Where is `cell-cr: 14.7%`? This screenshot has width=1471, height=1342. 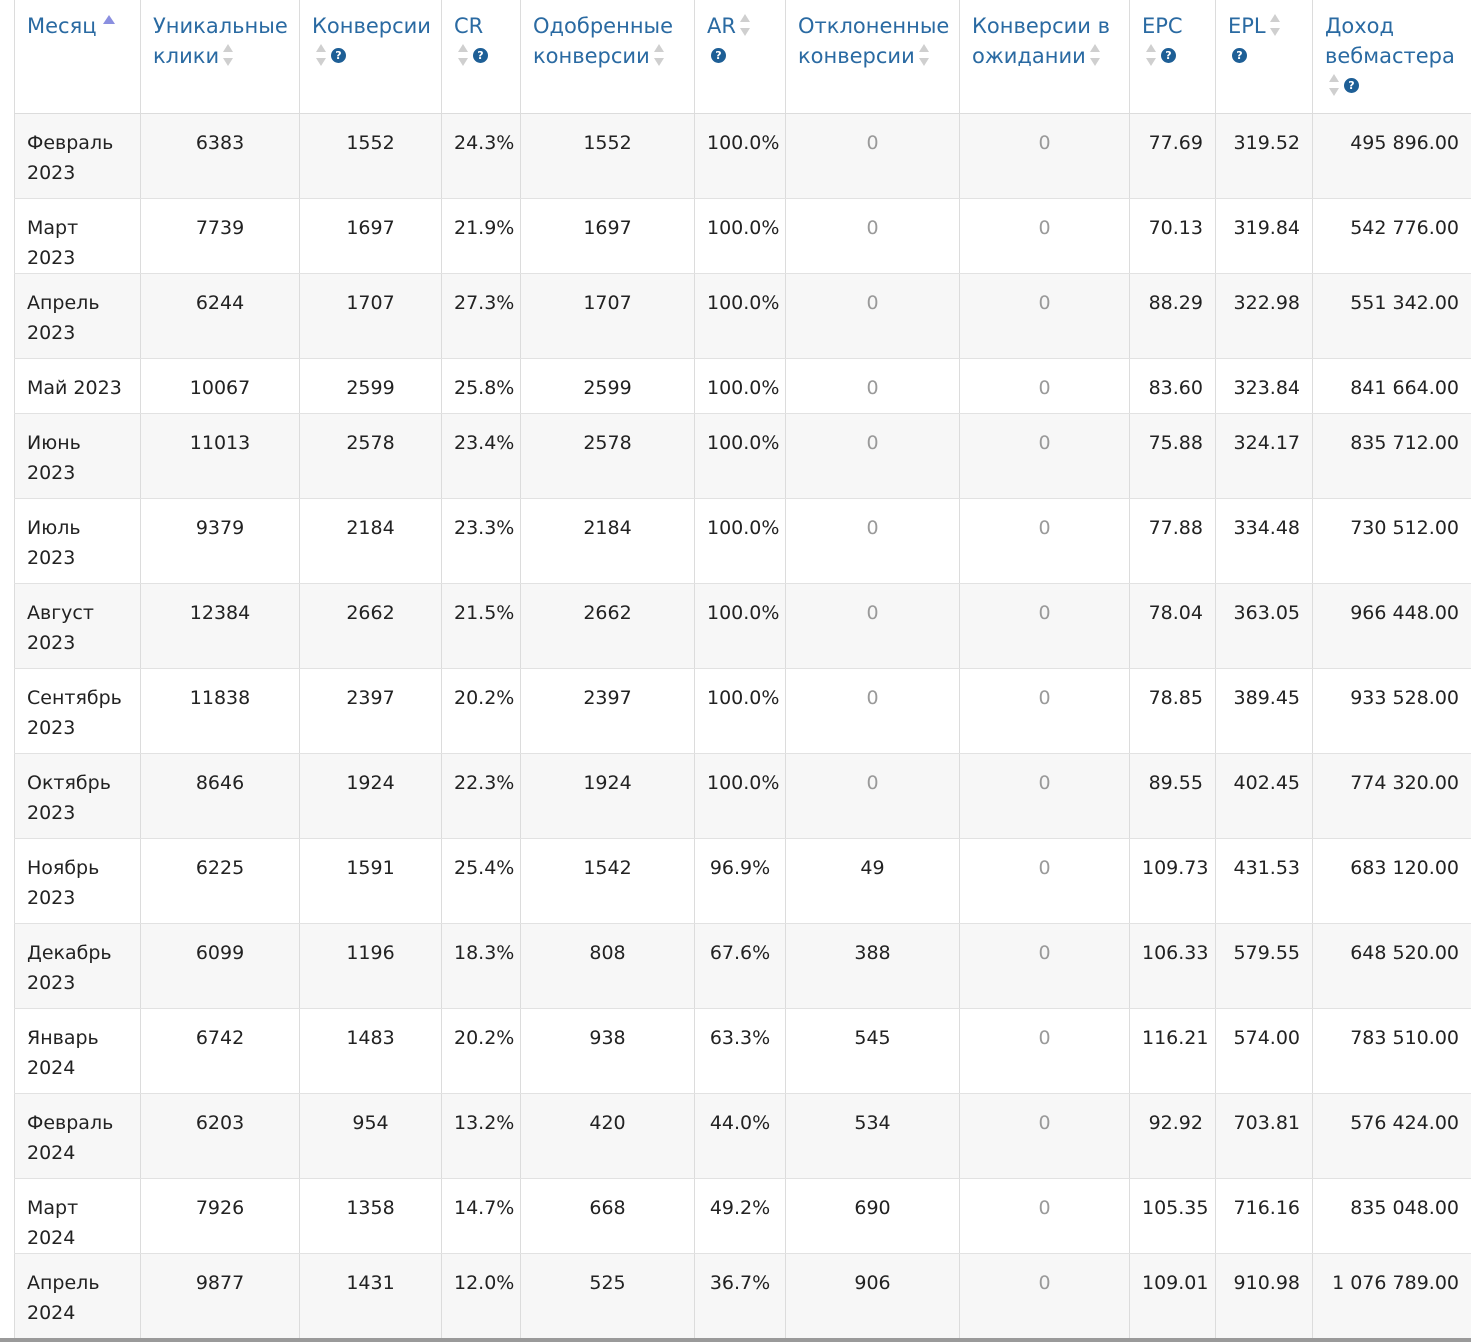
cell-cr: 14.7% is located at coordinates (481, 1216).